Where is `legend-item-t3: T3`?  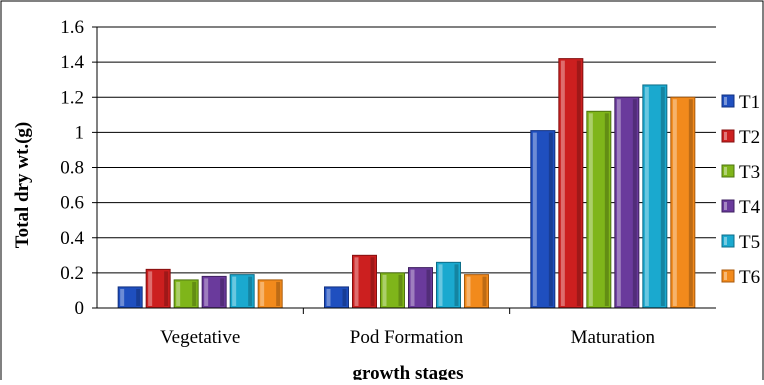
legend-item-t3: T3 is located at coordinates (740, 172).